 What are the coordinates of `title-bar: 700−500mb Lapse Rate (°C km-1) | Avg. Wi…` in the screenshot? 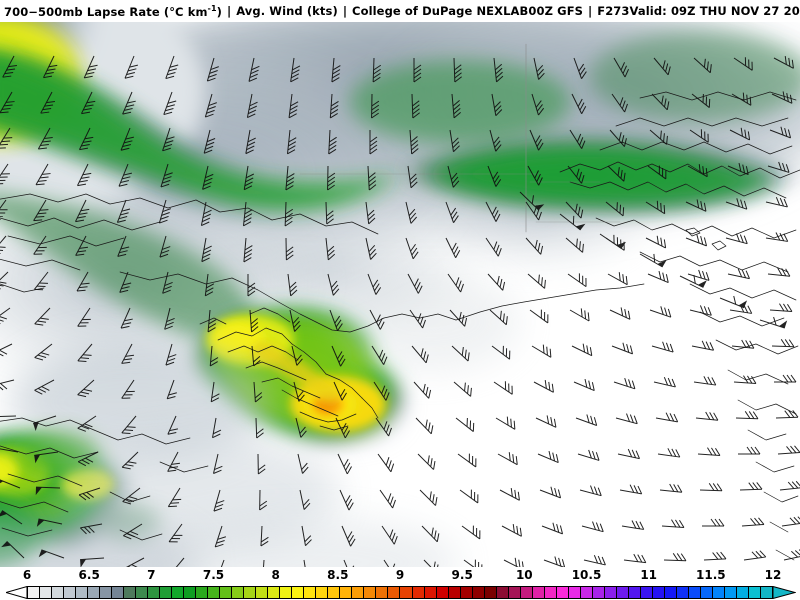 It's located at (400, 11).